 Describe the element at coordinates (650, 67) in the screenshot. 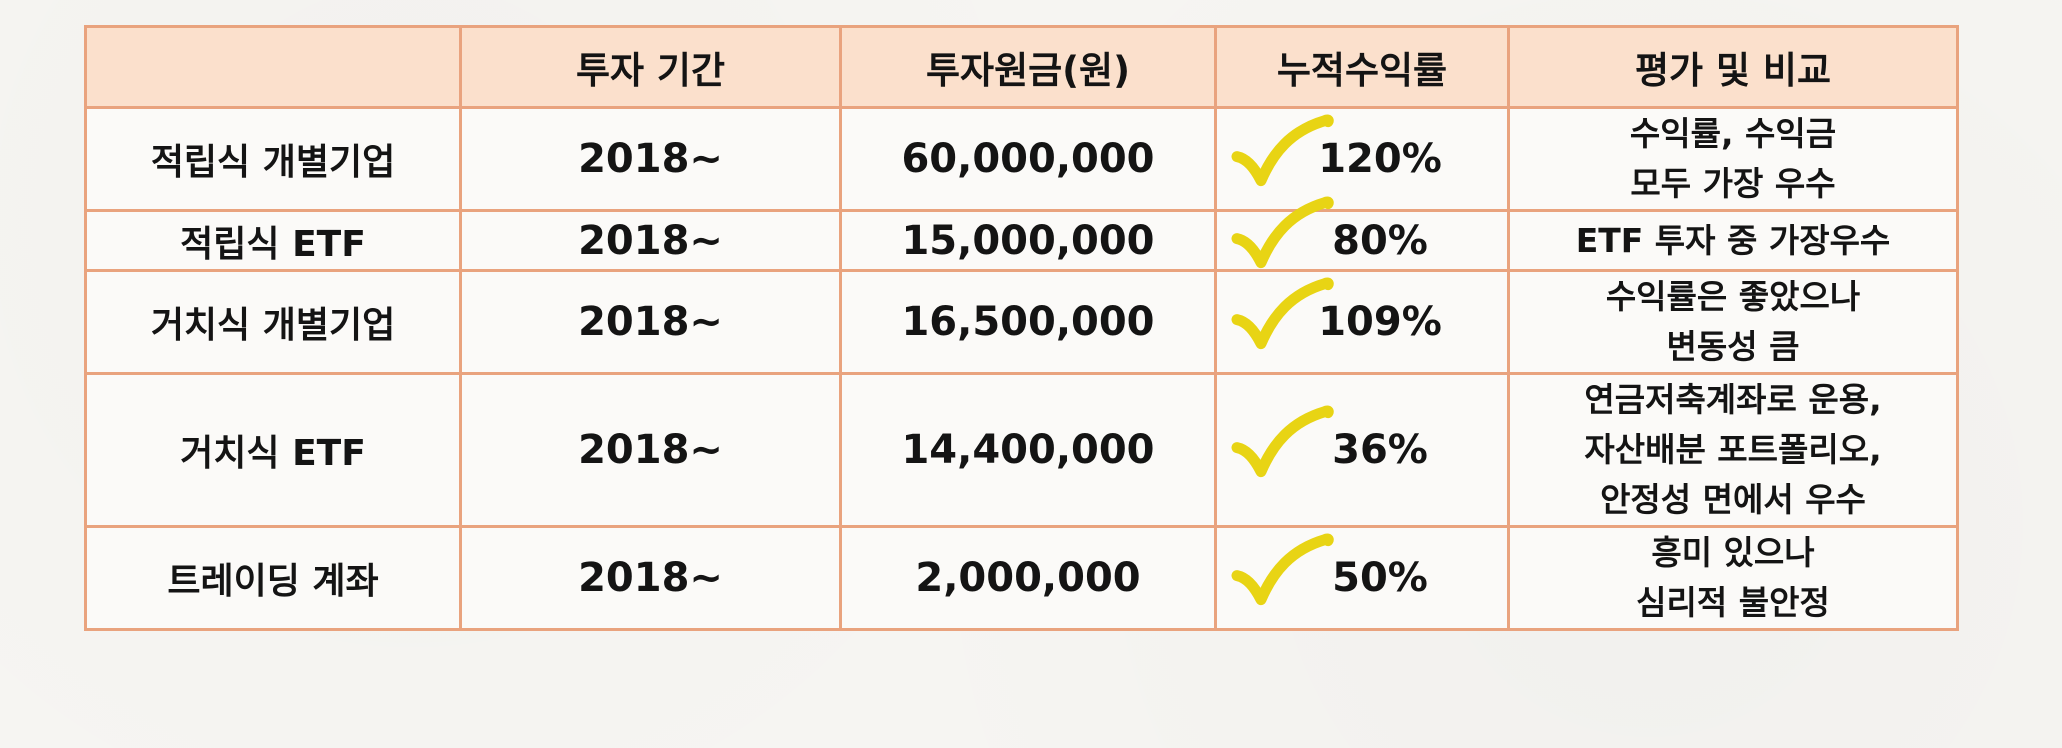

I see `header-period: 투자 기간` at that location.